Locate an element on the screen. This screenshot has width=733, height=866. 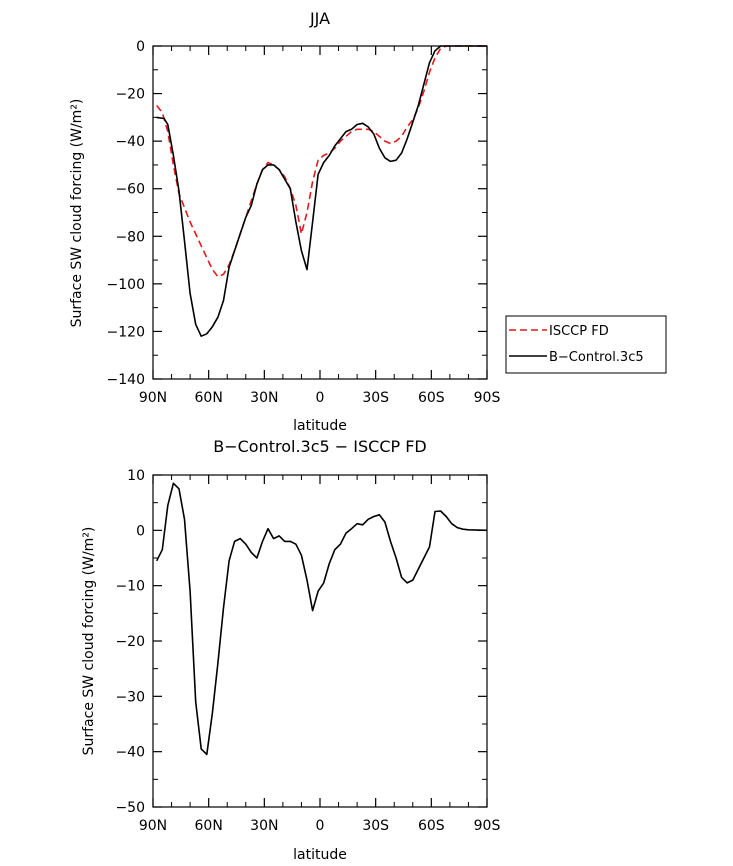
legend-label-isccp: ISCCP FD is located at coordinates (579, 331).